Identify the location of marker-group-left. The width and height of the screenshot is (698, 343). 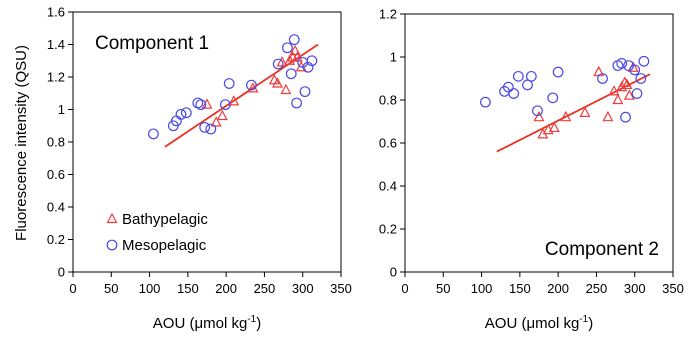
(232, 87).